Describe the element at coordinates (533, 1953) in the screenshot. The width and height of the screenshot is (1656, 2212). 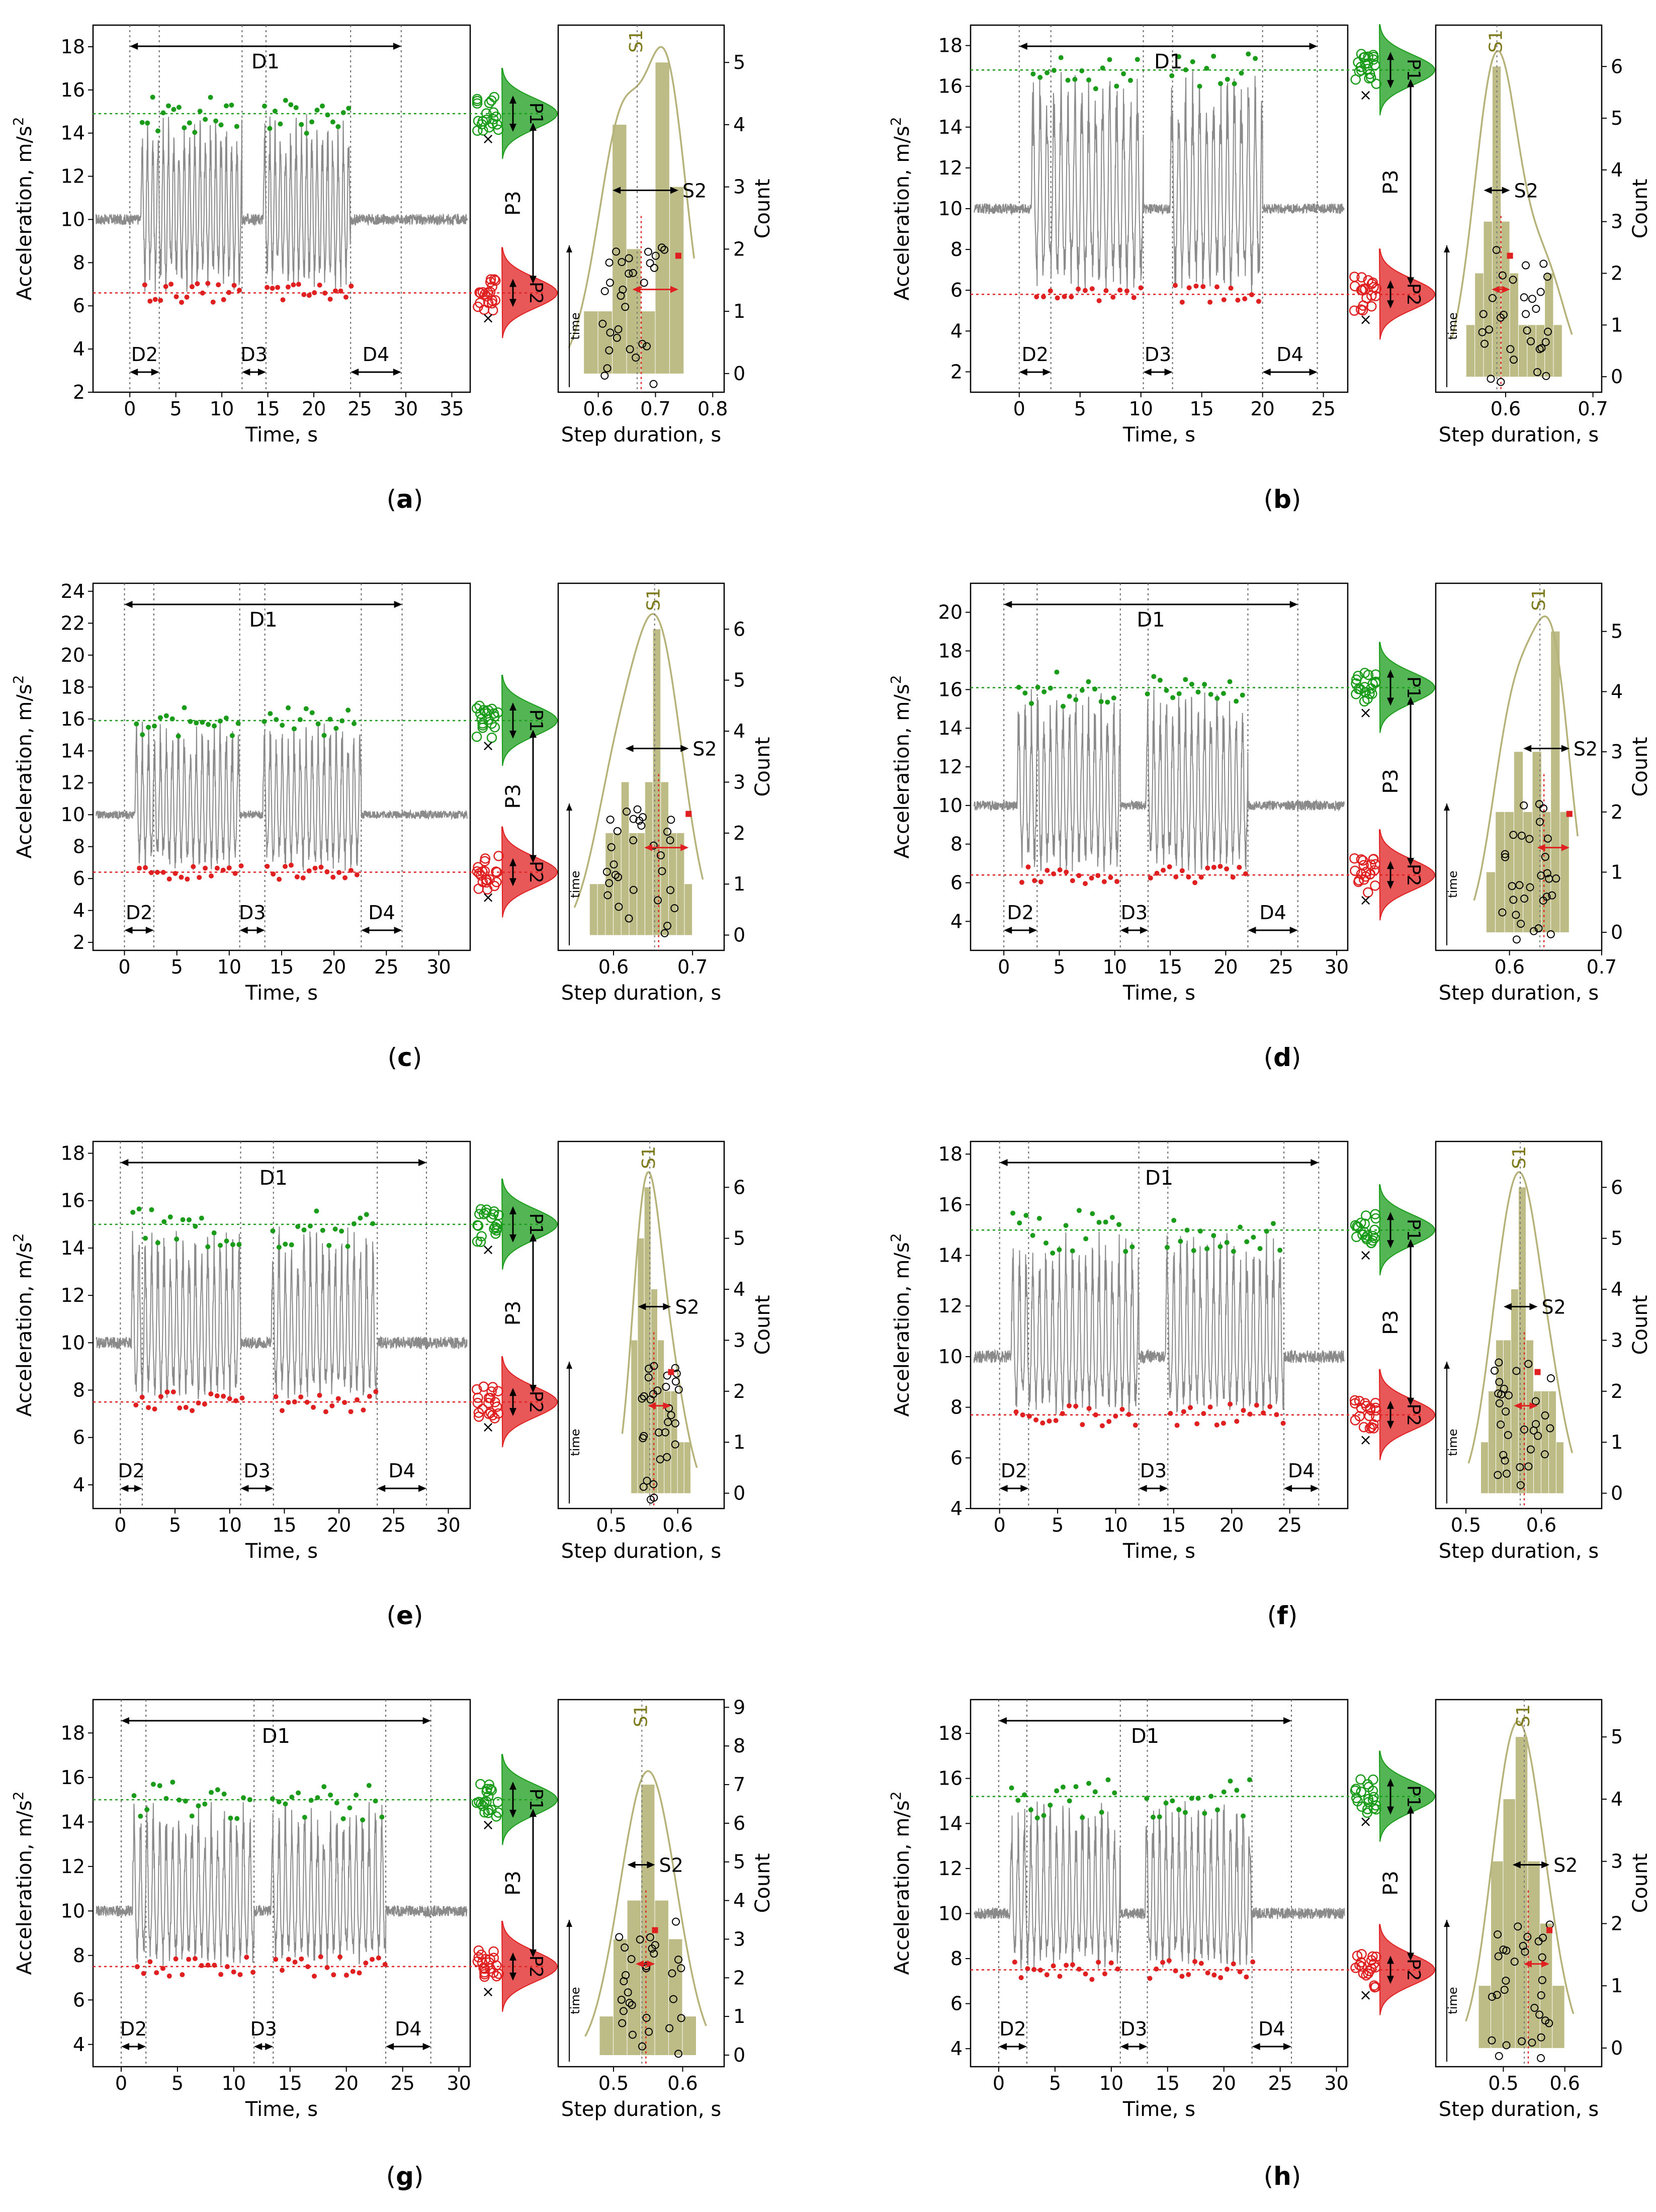
I see `p3-arrow-head-bottom` at that location.